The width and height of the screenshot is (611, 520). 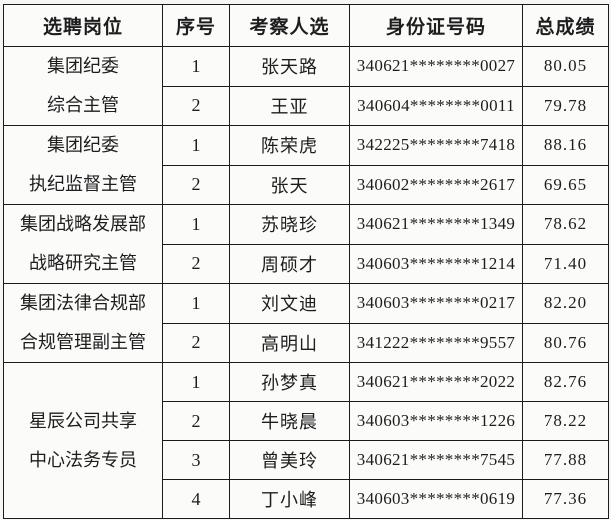 I want to click on total-score-cell: 82.76, so click(x=565, y=382).